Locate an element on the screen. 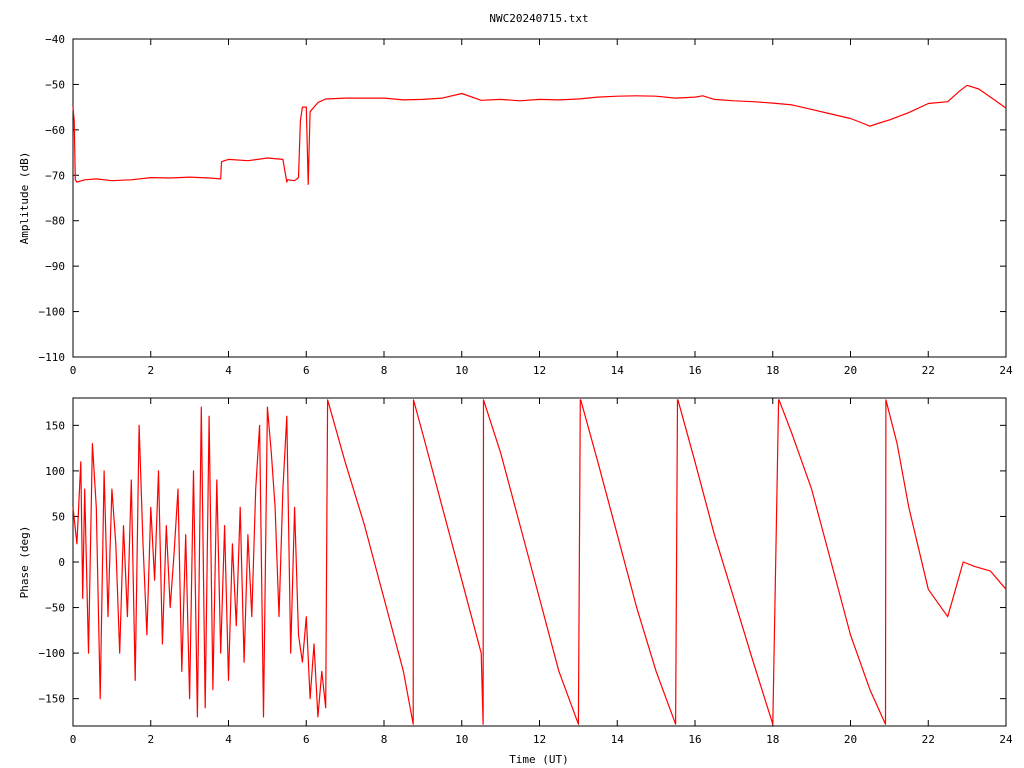  y-tick-label: 50 is located at coordinates (58, 516).